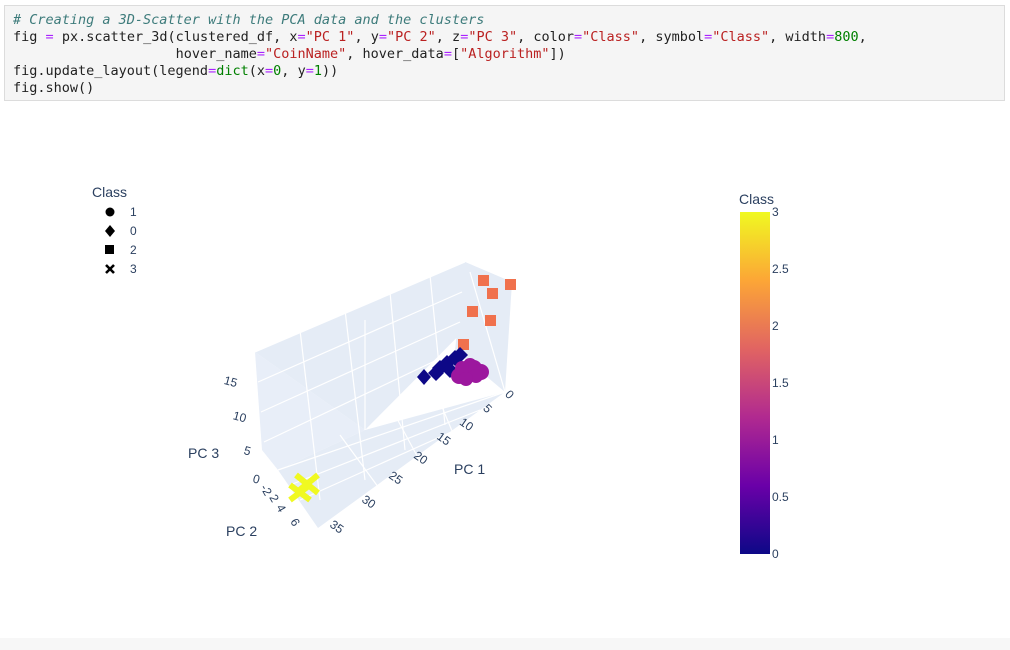 This screenshot has height=650, width=1010. I want to click on legend-title: Class, so click(109, 192).